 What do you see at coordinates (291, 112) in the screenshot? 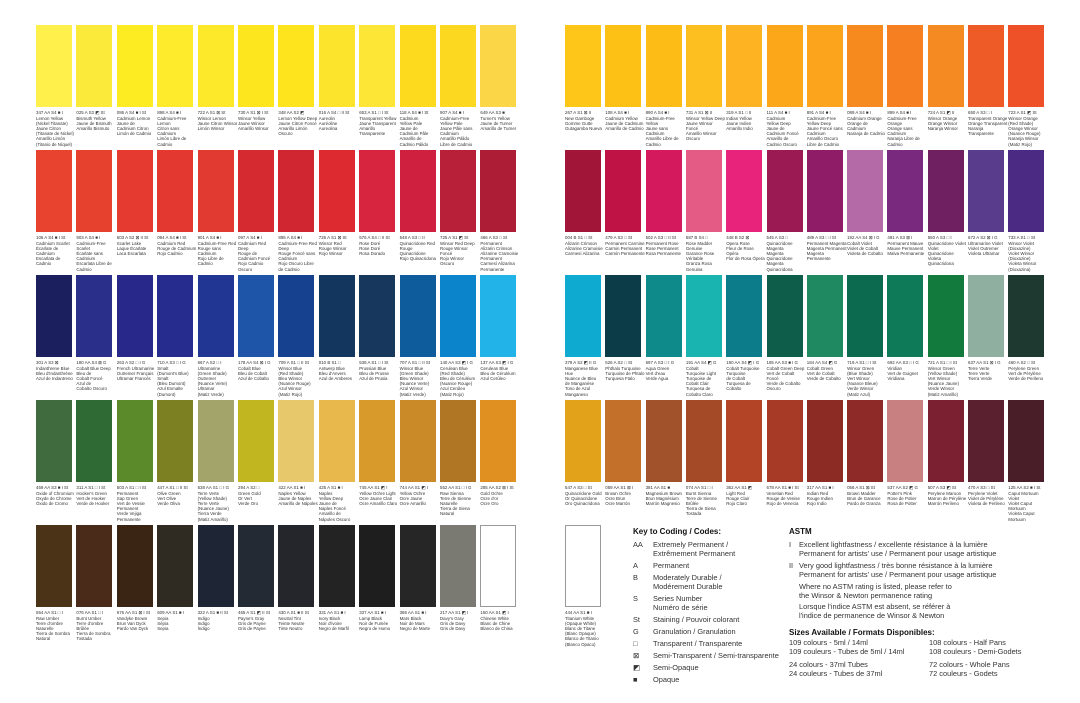
I see `swatch-code: 348 AA S2 ◩` at bounding box center [291, 112].